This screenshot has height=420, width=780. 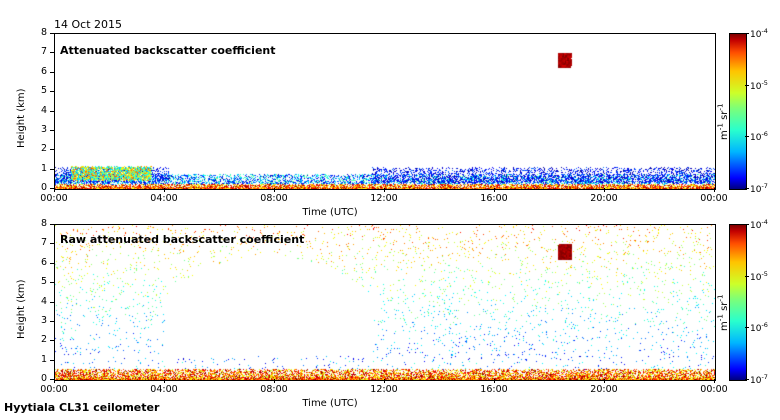 What do you see at coordinates (21, 309) in the screenshot?
I see `y-axis-label-bottom: Height (km)` at bounding box center [21, 309].